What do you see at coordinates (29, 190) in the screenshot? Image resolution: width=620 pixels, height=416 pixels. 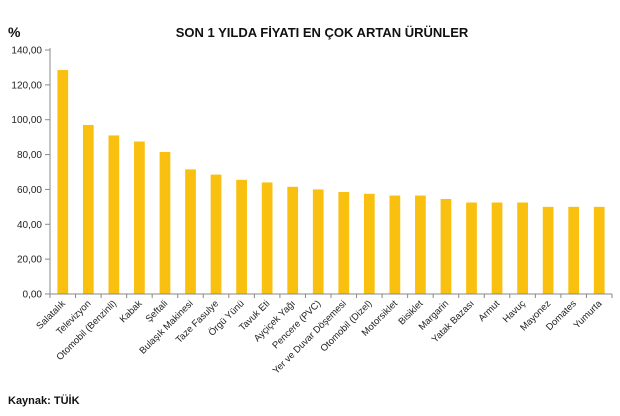 I see `y-tick-label: 60,00` at bounding box center [29, 190].